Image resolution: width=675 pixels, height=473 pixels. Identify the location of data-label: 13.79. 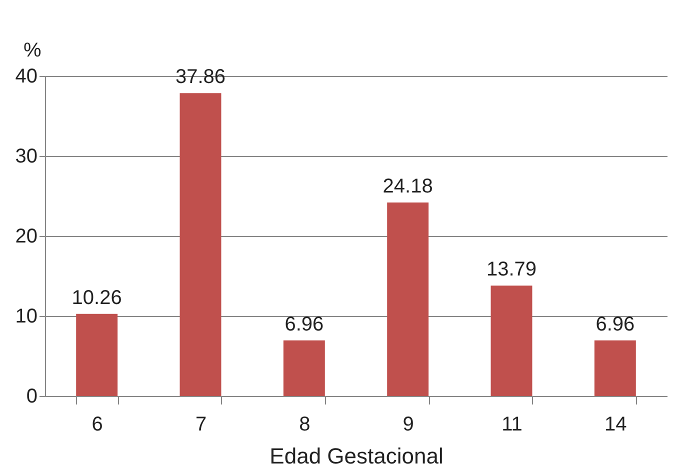
(511, 269).